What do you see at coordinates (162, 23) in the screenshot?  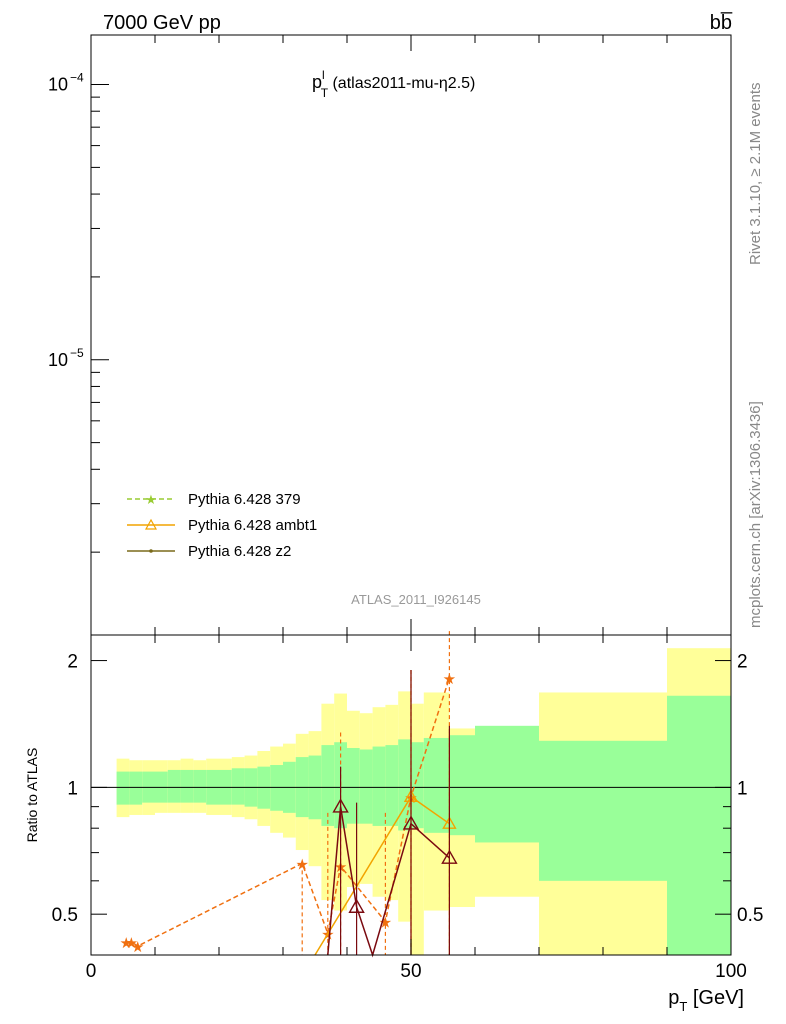 I see `energy-label: 7000 GeV pp` at bounding box center [162, 23].